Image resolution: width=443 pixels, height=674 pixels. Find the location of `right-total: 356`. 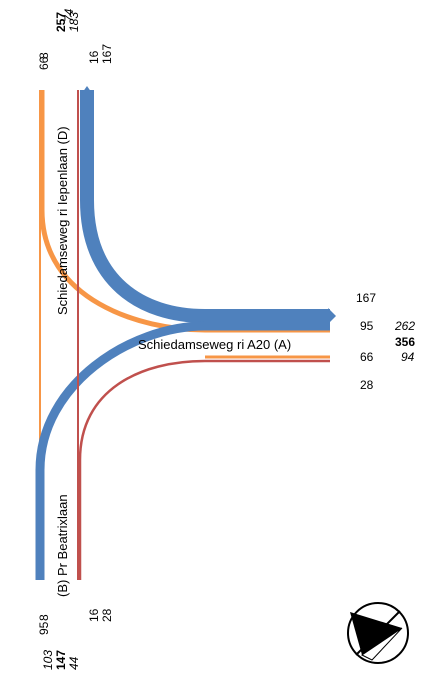

right-total: 356 is located at coordinates (405, 342).